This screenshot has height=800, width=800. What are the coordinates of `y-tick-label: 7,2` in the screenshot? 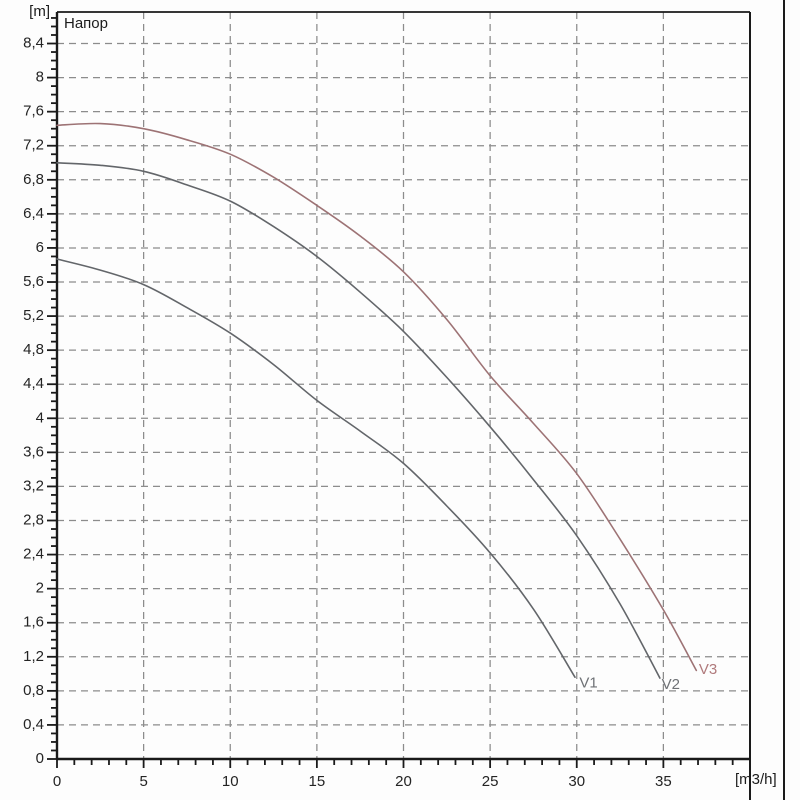 It's located at (33, 145).